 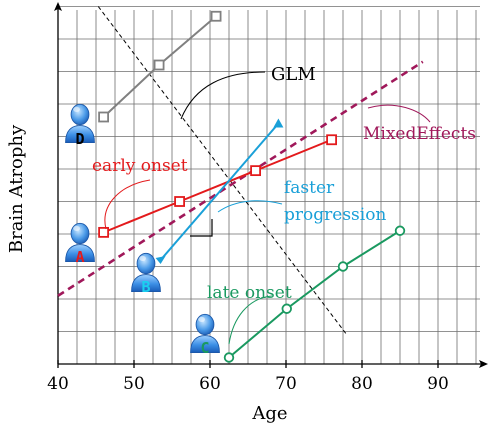 I want to click on mixed-effects-leader, so click(x=399, y=113).